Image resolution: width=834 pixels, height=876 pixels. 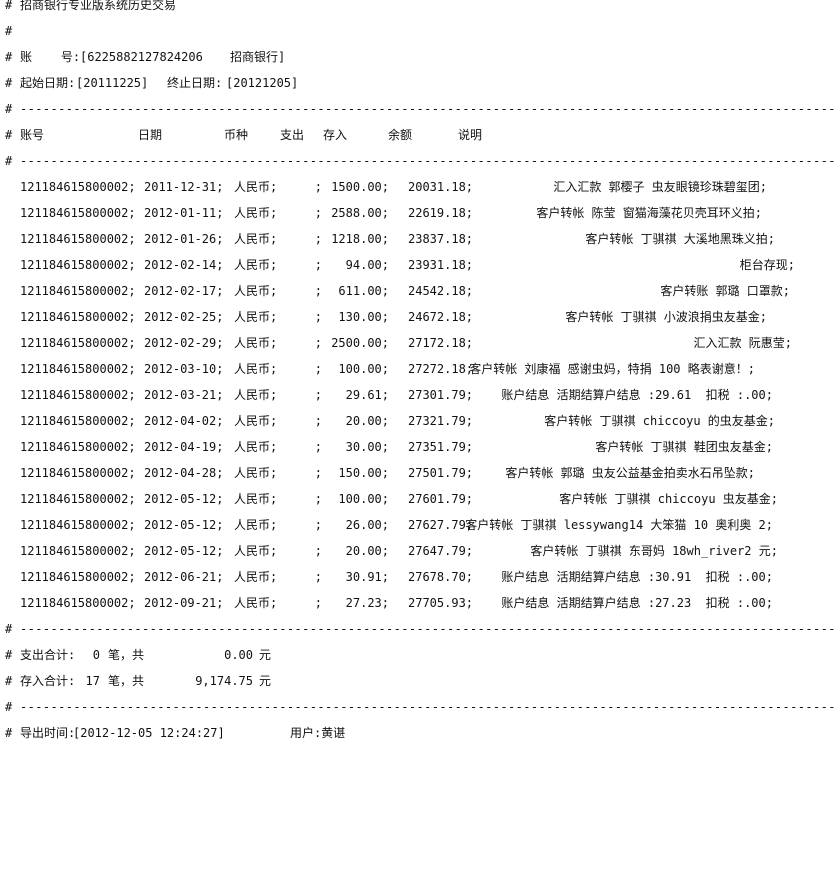 What do you see at coordinates (649, 213) in the screenshot?
I see `row-description: 客户转帐 陈莹 窗猫海藻花贝壳耳环义拍;` at bounding box center [649, 213].